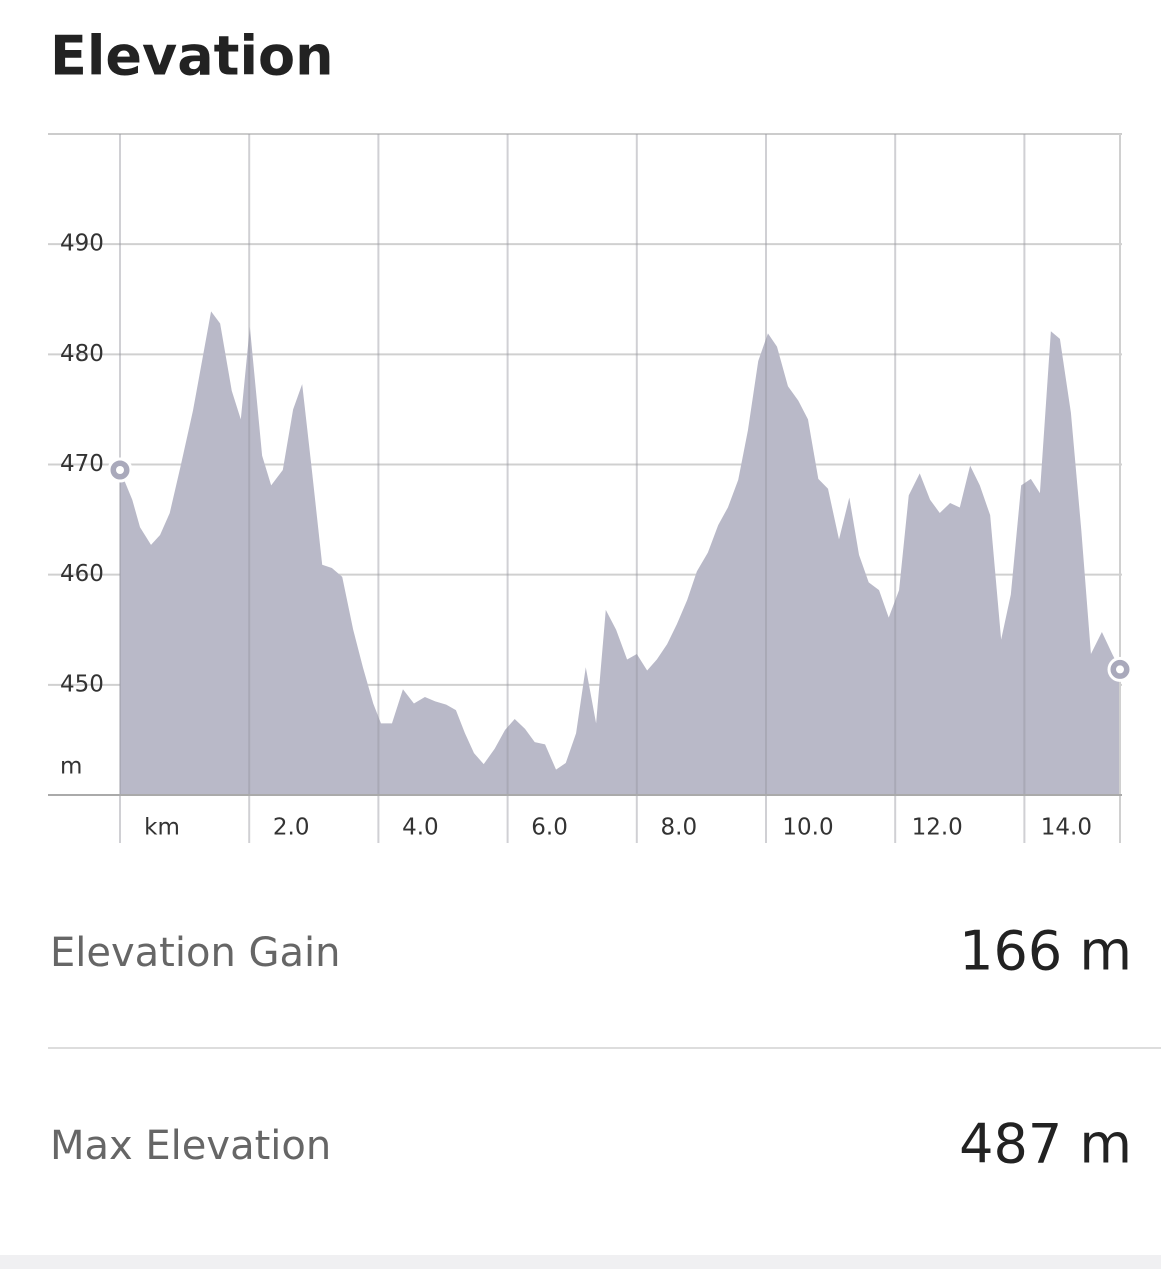 The width and height of the screenshot is (1161, 1269). What do you see at coordinates (82, 244) in the screenshot?
I see `y-tick-label: 490` at bounding box center [82, 244].